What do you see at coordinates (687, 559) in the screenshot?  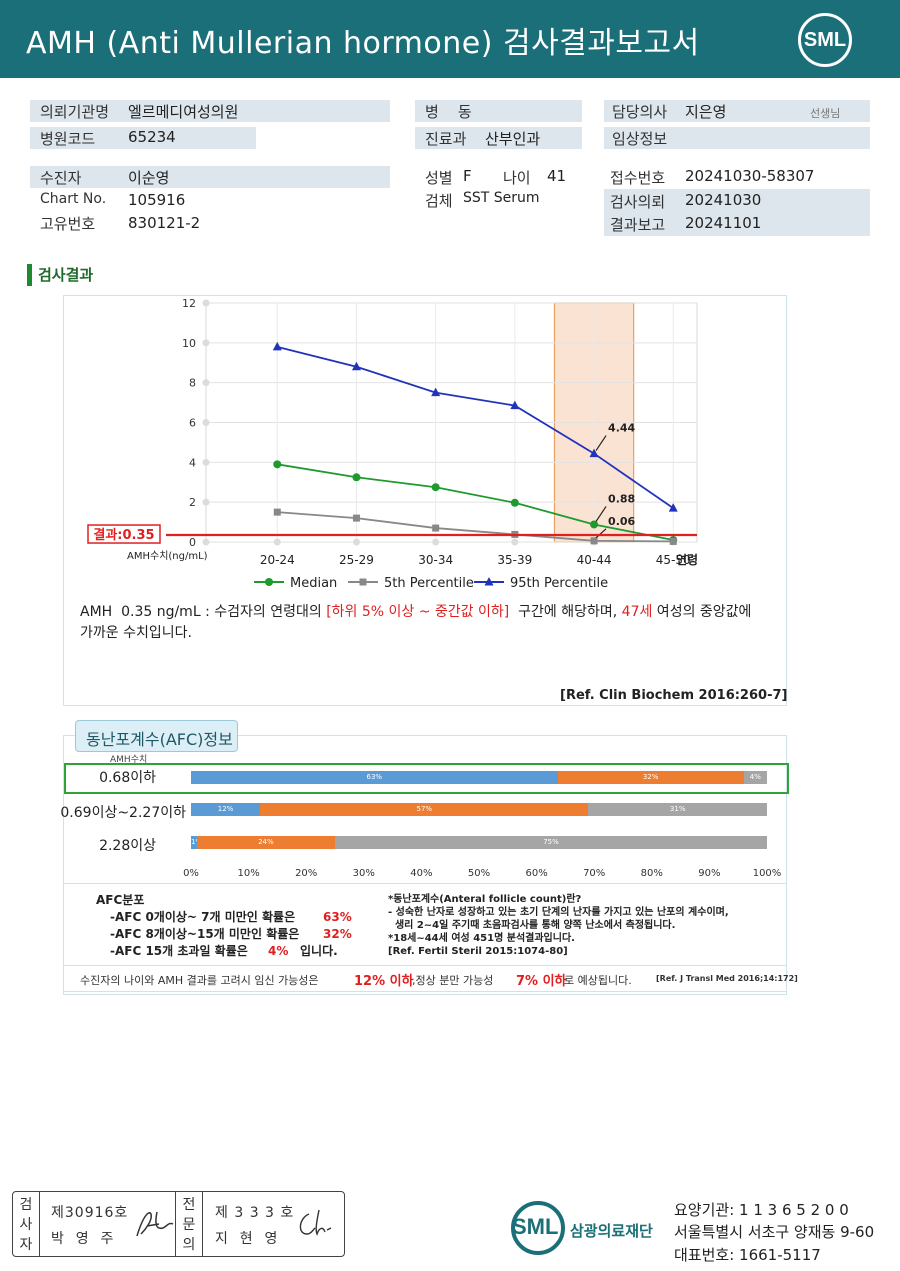 I see `x-axis-label: 연령` at bounding box center [687, 559].